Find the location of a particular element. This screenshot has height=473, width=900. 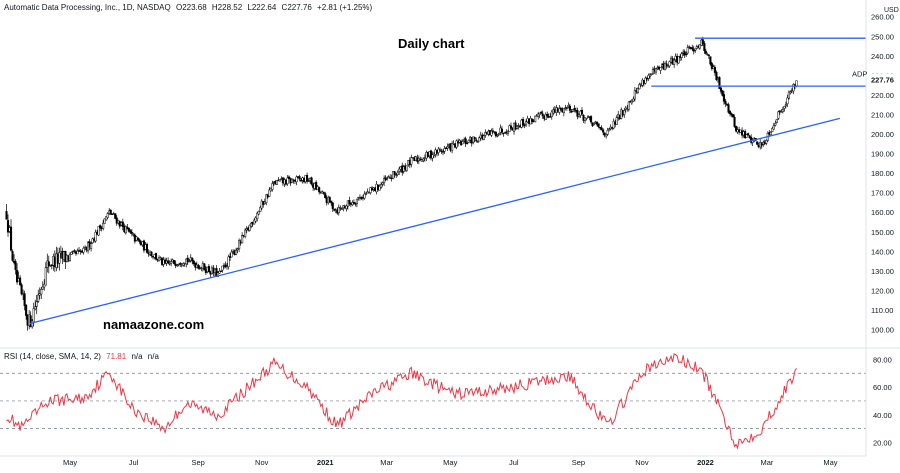

ohlc-low: L222.64 is located at coordinates (262, 7).